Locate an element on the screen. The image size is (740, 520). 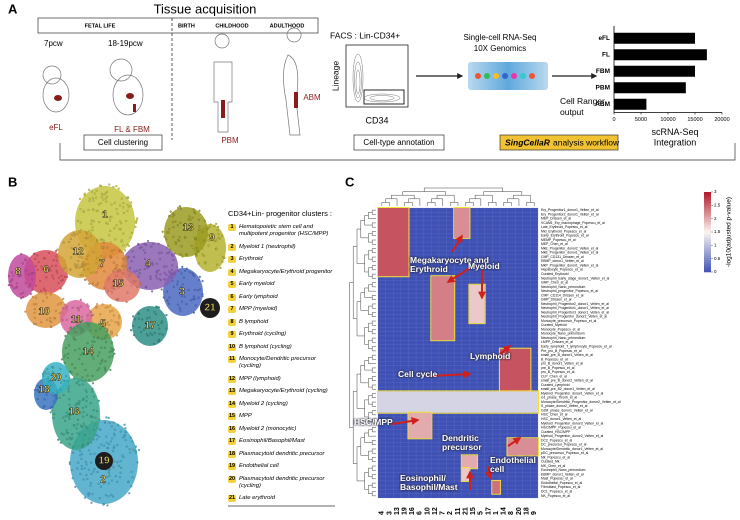
block-highlight is located at coordinates (496, 487).